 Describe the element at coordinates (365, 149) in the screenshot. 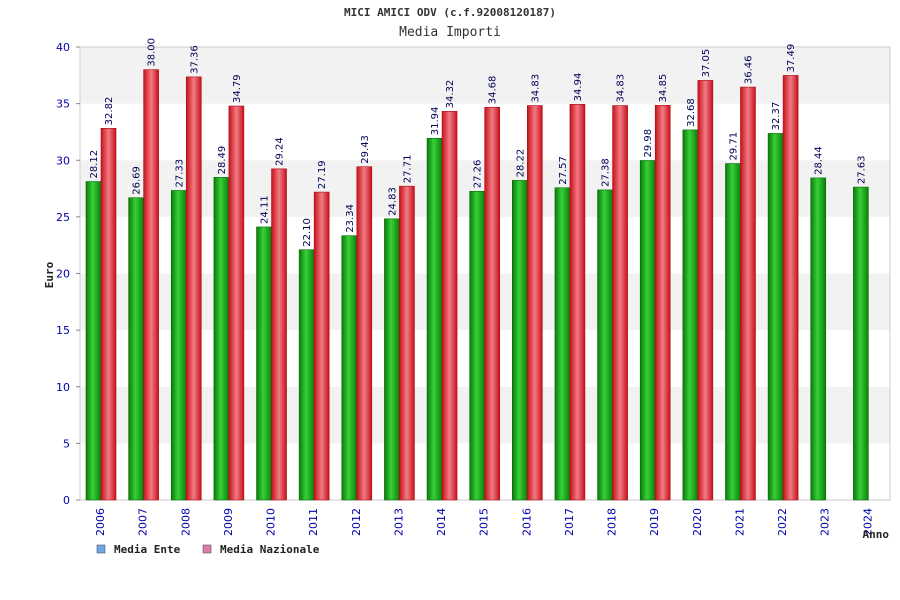

I see `data-label: 29.43` at that location.